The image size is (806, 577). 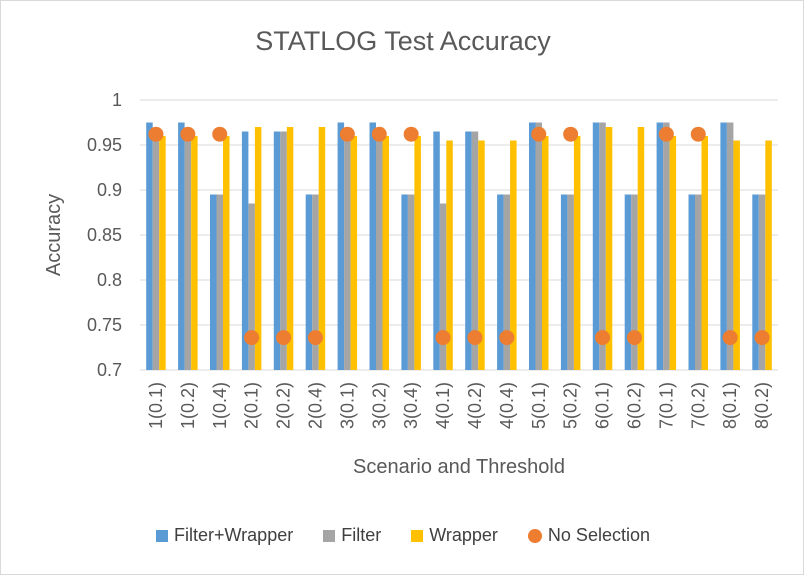 I want to click on x-tick-label: 3(0.1), so click(x=347, y=405).